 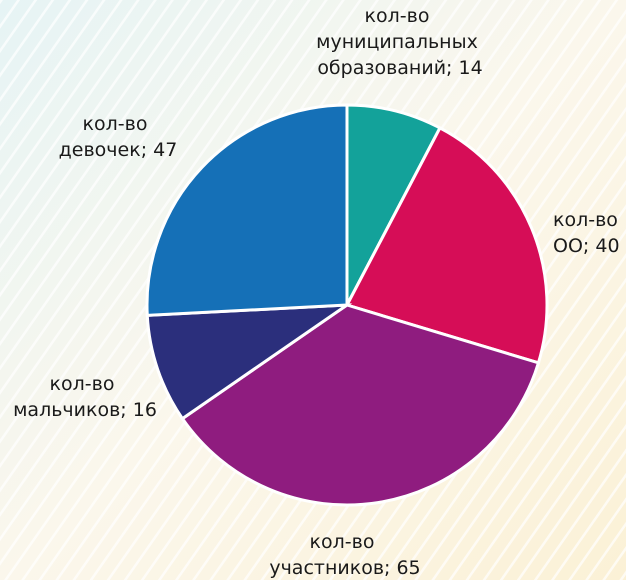 What do you see at coordinates (344, 555) in the screenshot?
I see `data-label: кол-во участников; 65` at bounding box center [344, 555].